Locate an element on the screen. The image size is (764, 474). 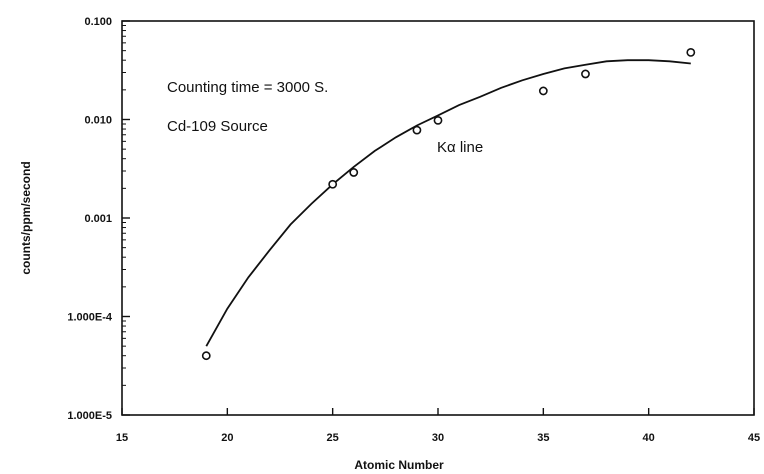
x-tick-label: 30 is located at coordinates (438, 438).